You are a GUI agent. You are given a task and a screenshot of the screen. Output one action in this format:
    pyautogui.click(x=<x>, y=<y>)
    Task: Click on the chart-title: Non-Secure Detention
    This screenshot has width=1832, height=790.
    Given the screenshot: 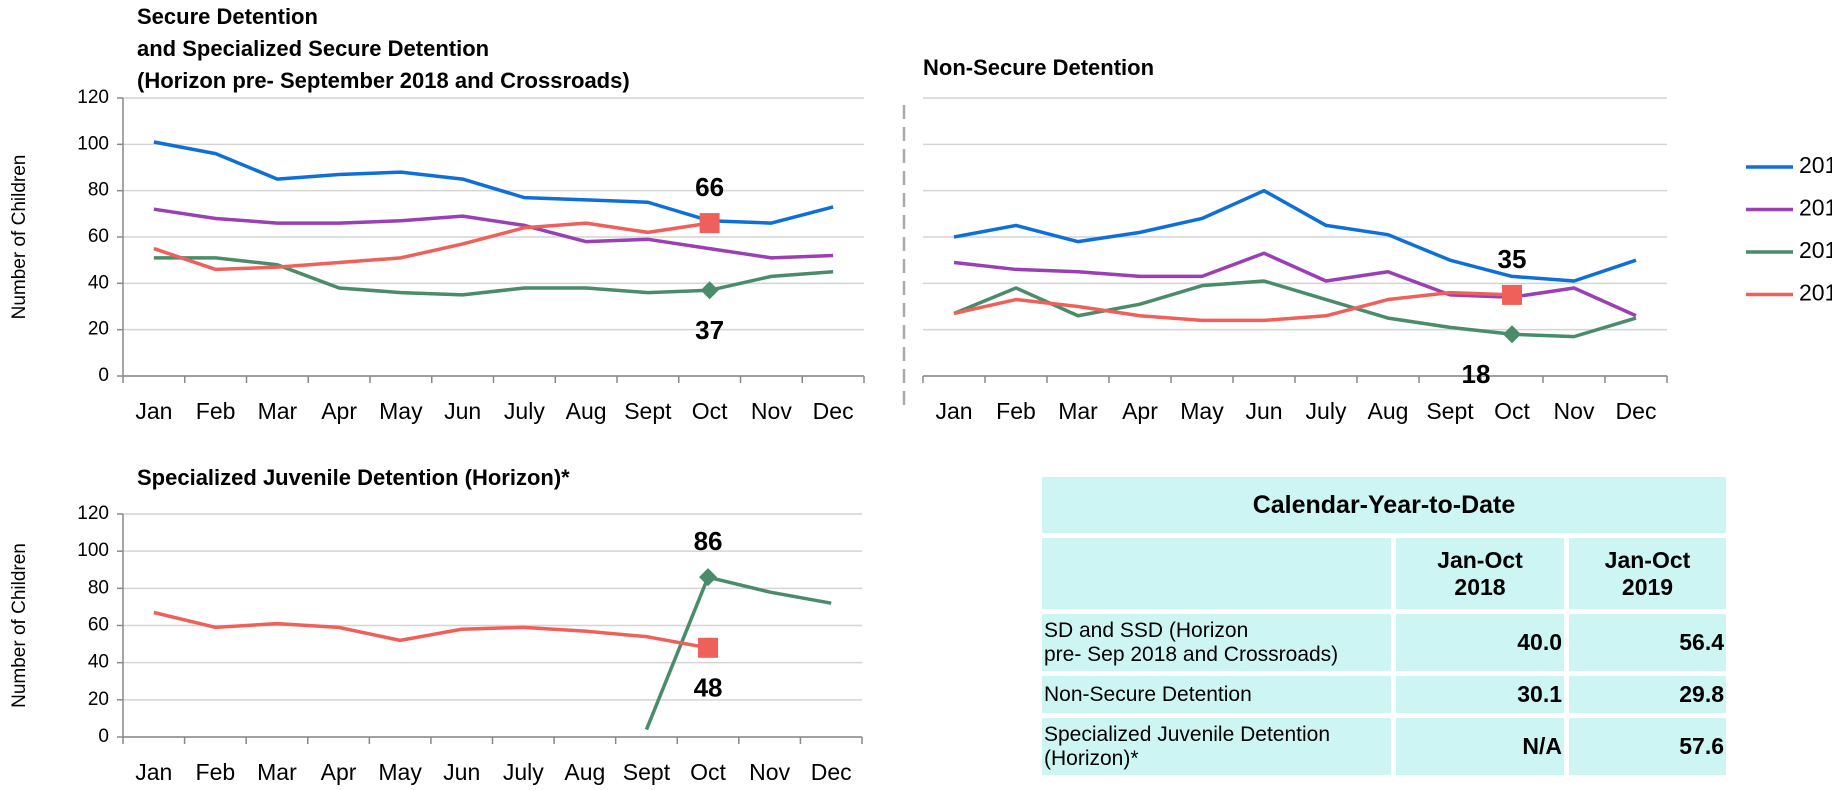 What is the action you would take?
    pyautogui.click(x=1038, y=67)
    